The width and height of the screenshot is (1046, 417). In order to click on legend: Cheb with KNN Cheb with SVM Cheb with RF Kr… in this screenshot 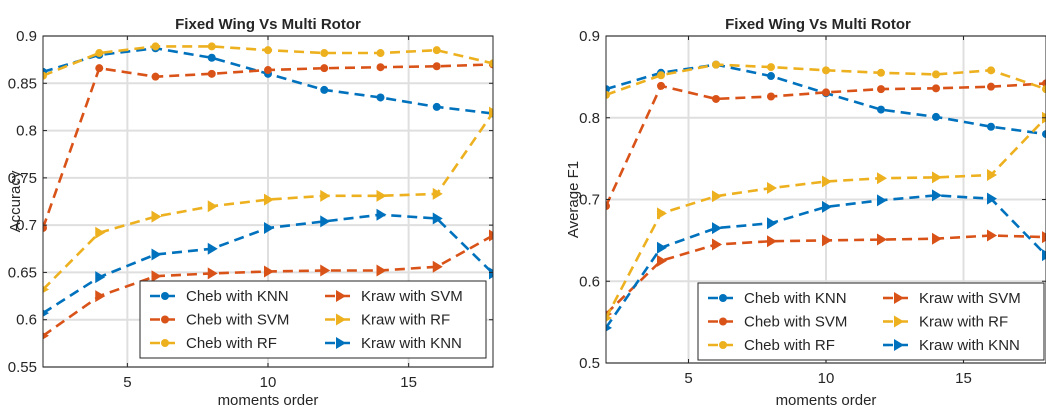, I will do `click(871, 321)`.